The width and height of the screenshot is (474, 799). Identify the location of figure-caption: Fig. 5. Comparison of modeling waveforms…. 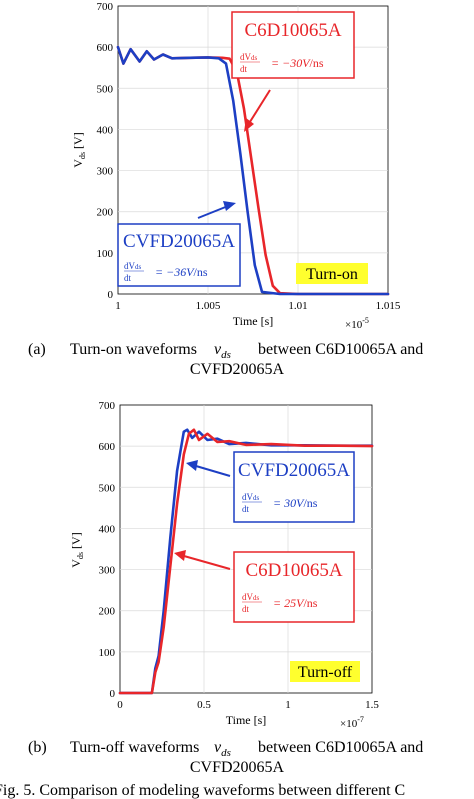
(202, 790).